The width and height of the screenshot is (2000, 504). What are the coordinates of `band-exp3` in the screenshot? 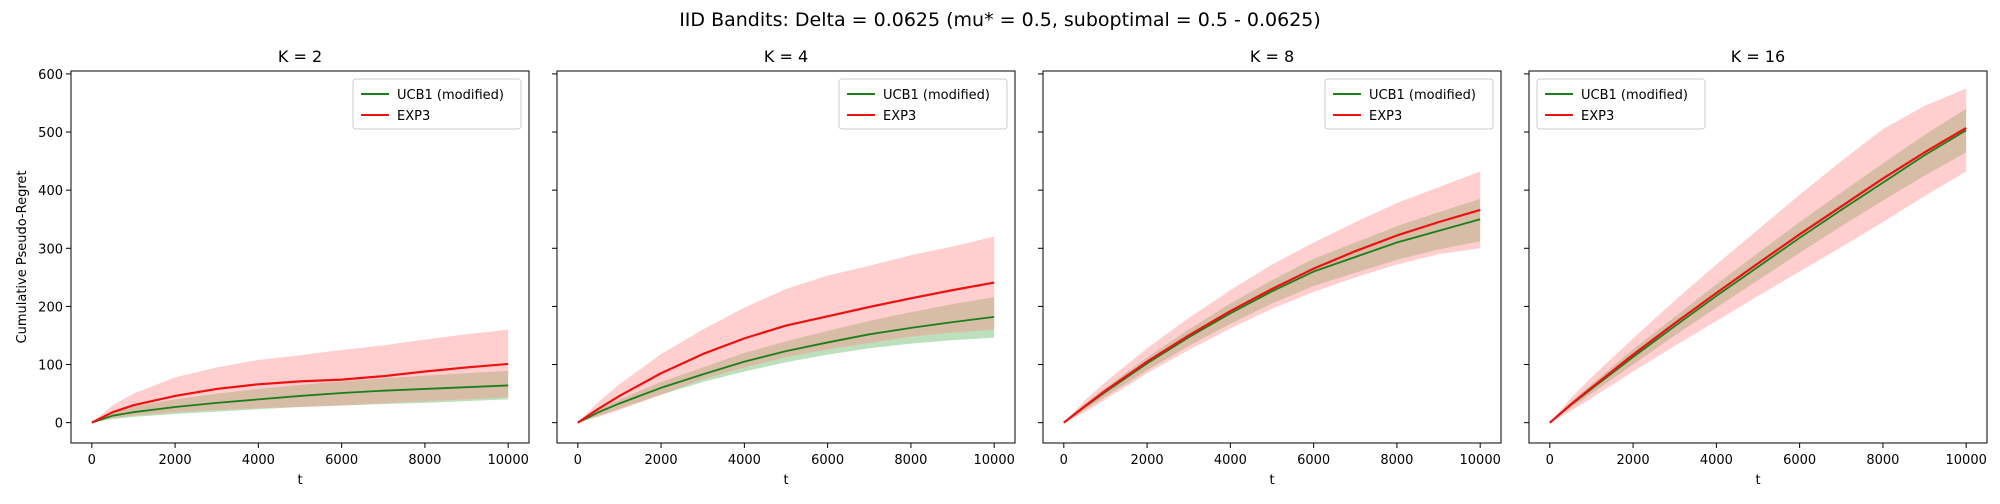 It's located at (1272, 297).